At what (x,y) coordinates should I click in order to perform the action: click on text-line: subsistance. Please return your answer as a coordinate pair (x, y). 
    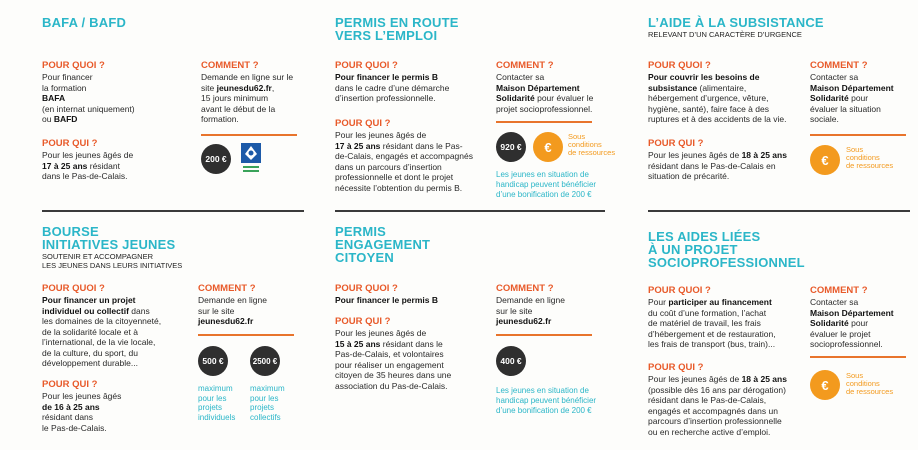
    Looking at the image, I should click on (673, 87).